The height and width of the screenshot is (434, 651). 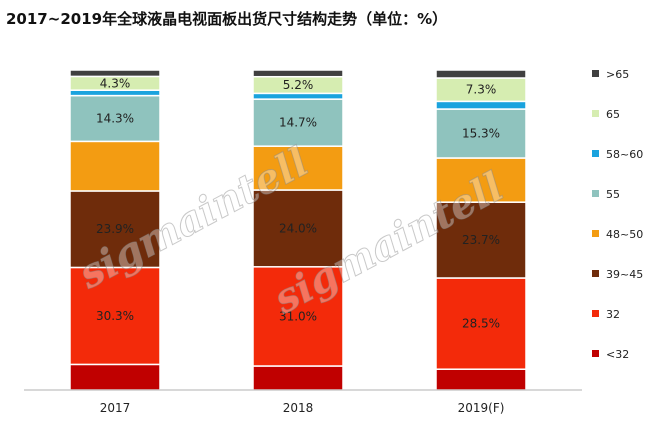 I want to click on bar-segment-2019-F-gt65, so click(x=481, y=74).